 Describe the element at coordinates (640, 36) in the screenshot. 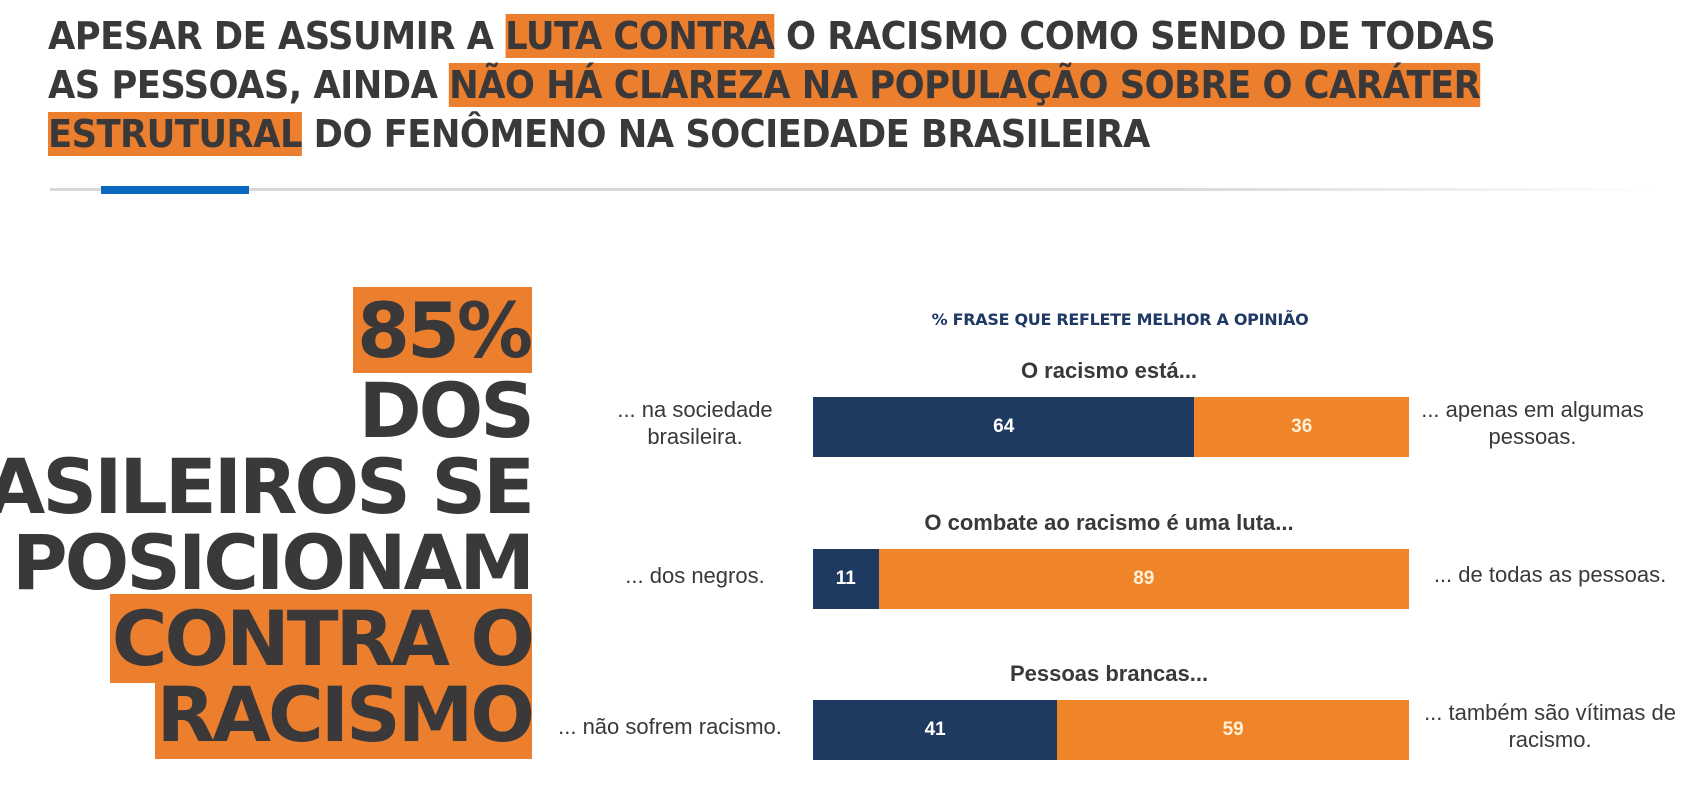

I see `headline-highlight: LUTA CONTRA` at that location.